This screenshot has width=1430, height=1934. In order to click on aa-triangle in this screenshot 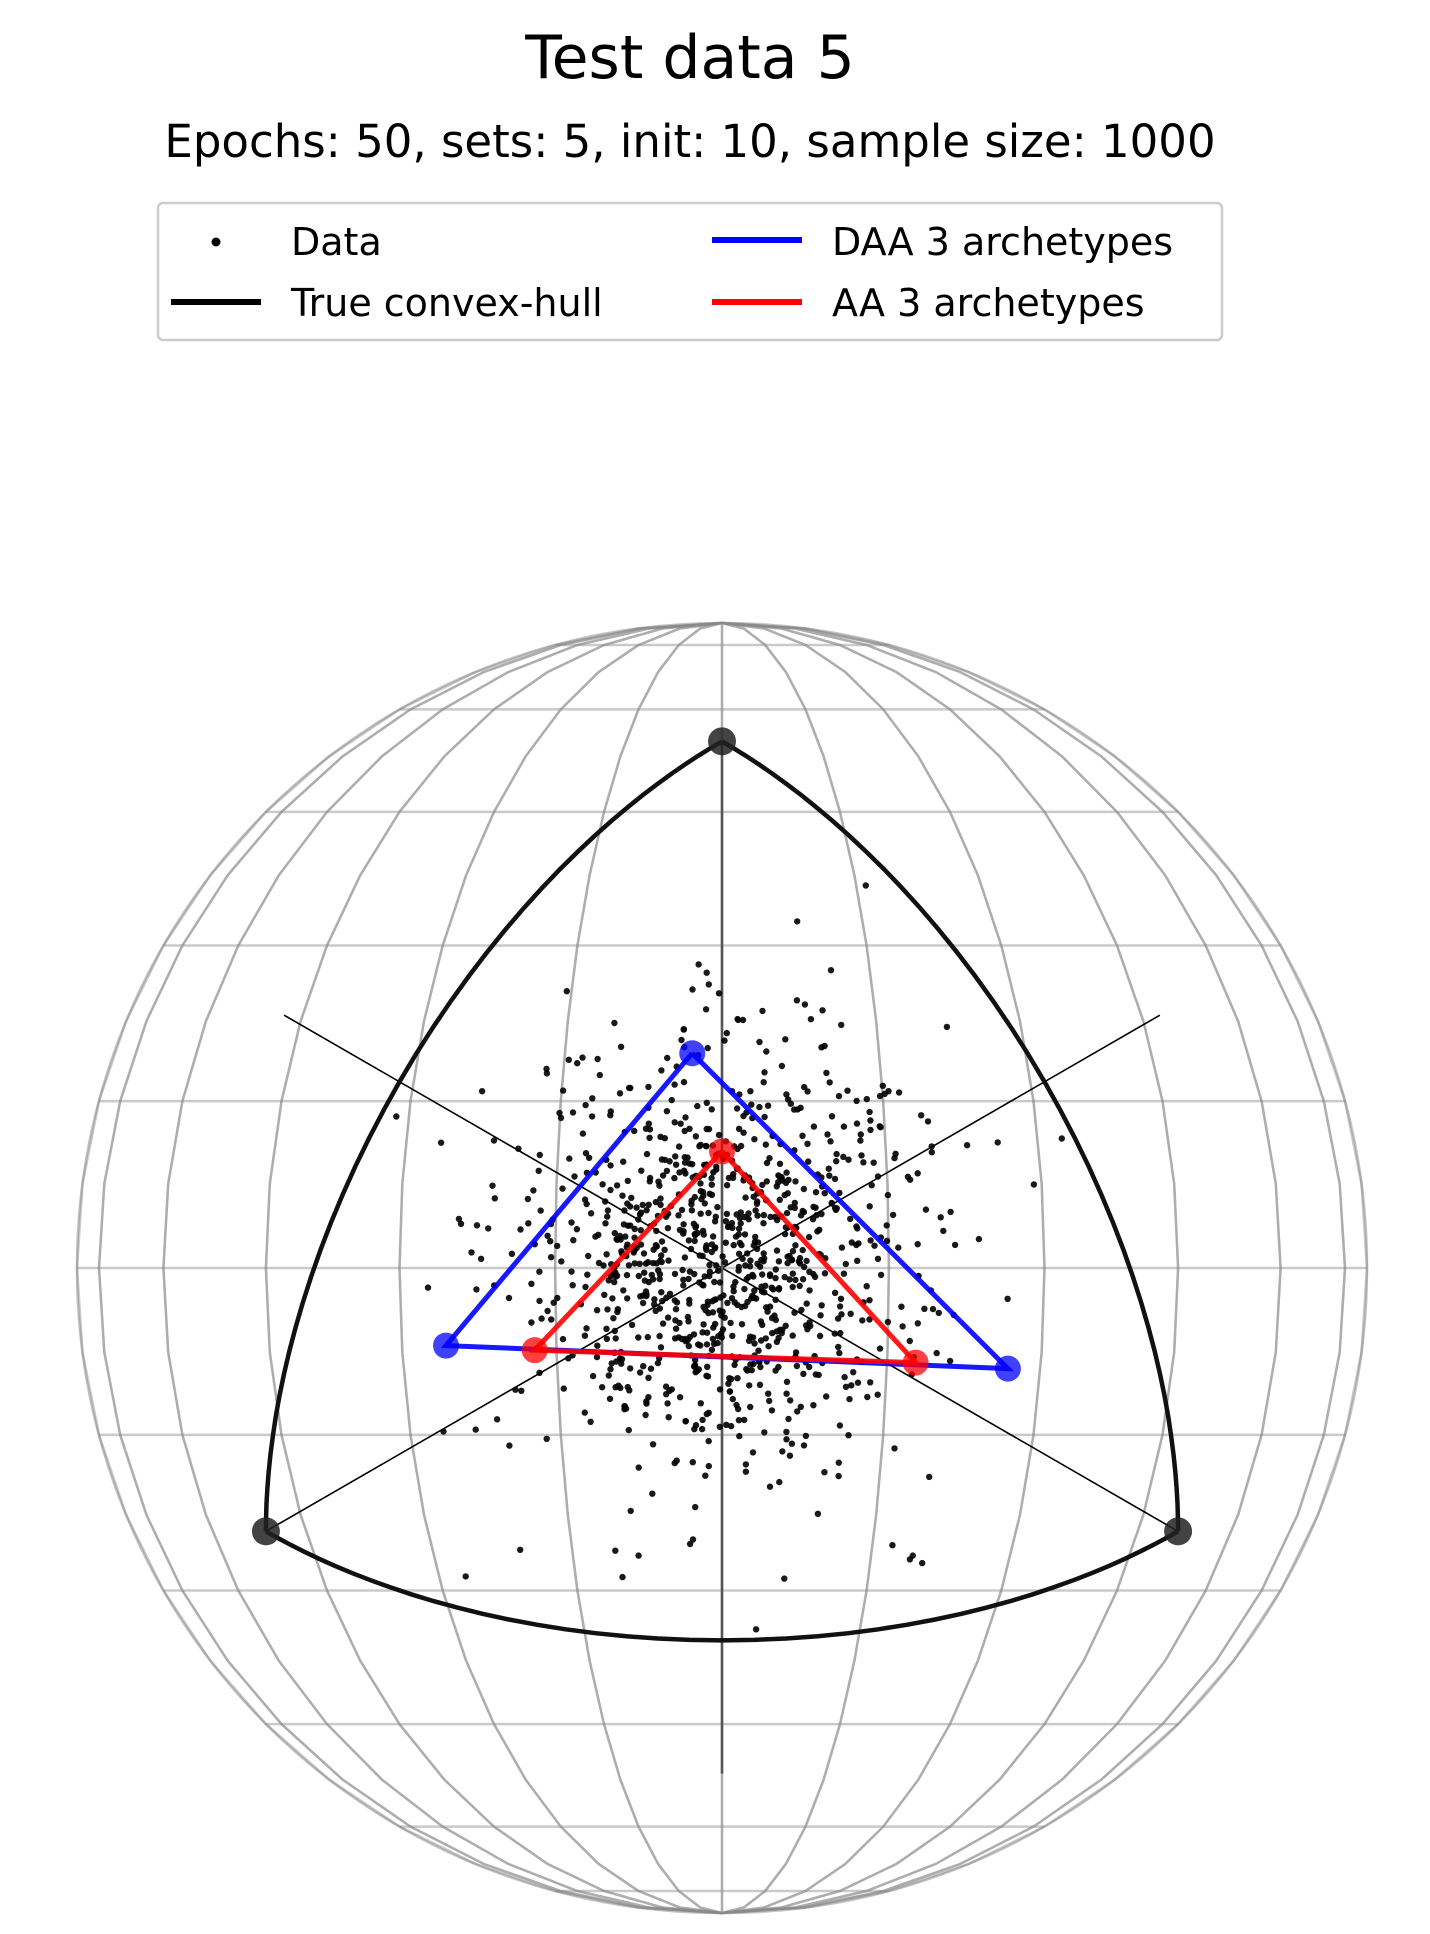, I will do `click(725, 1257)`.